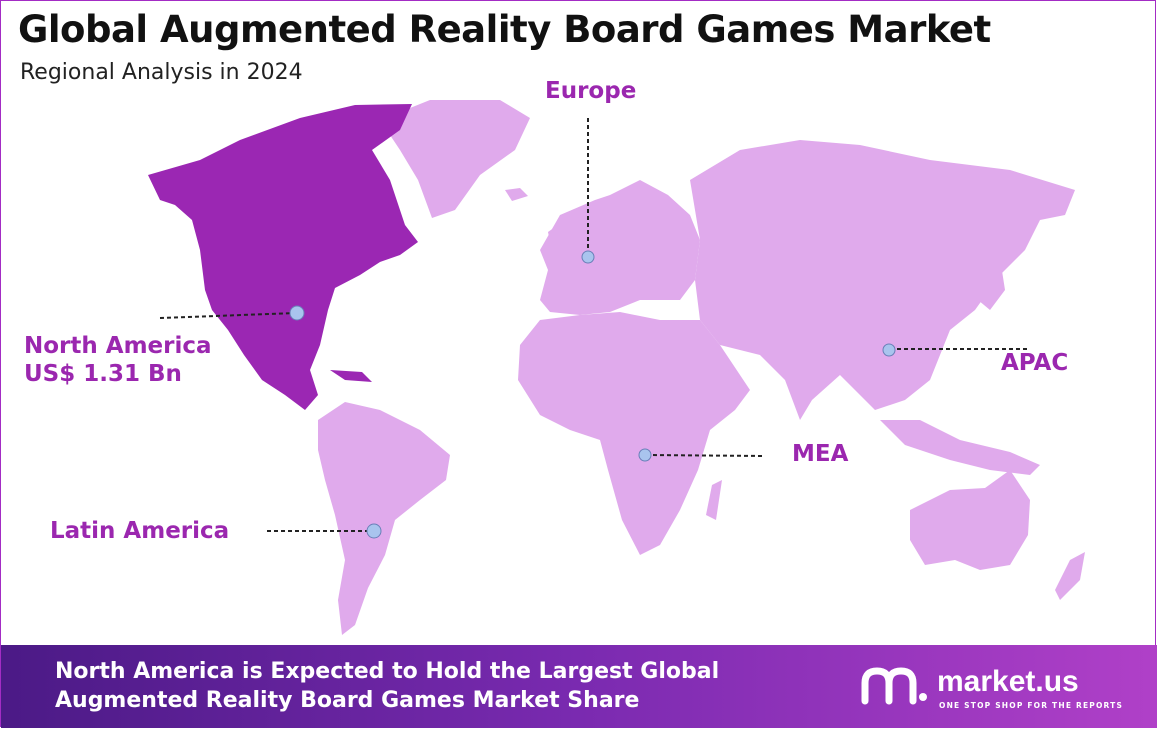 The image size is (1158, 729). Describe the element at coordinates (516, 194) in the screenshot. I see `iceland-shape` at that location.